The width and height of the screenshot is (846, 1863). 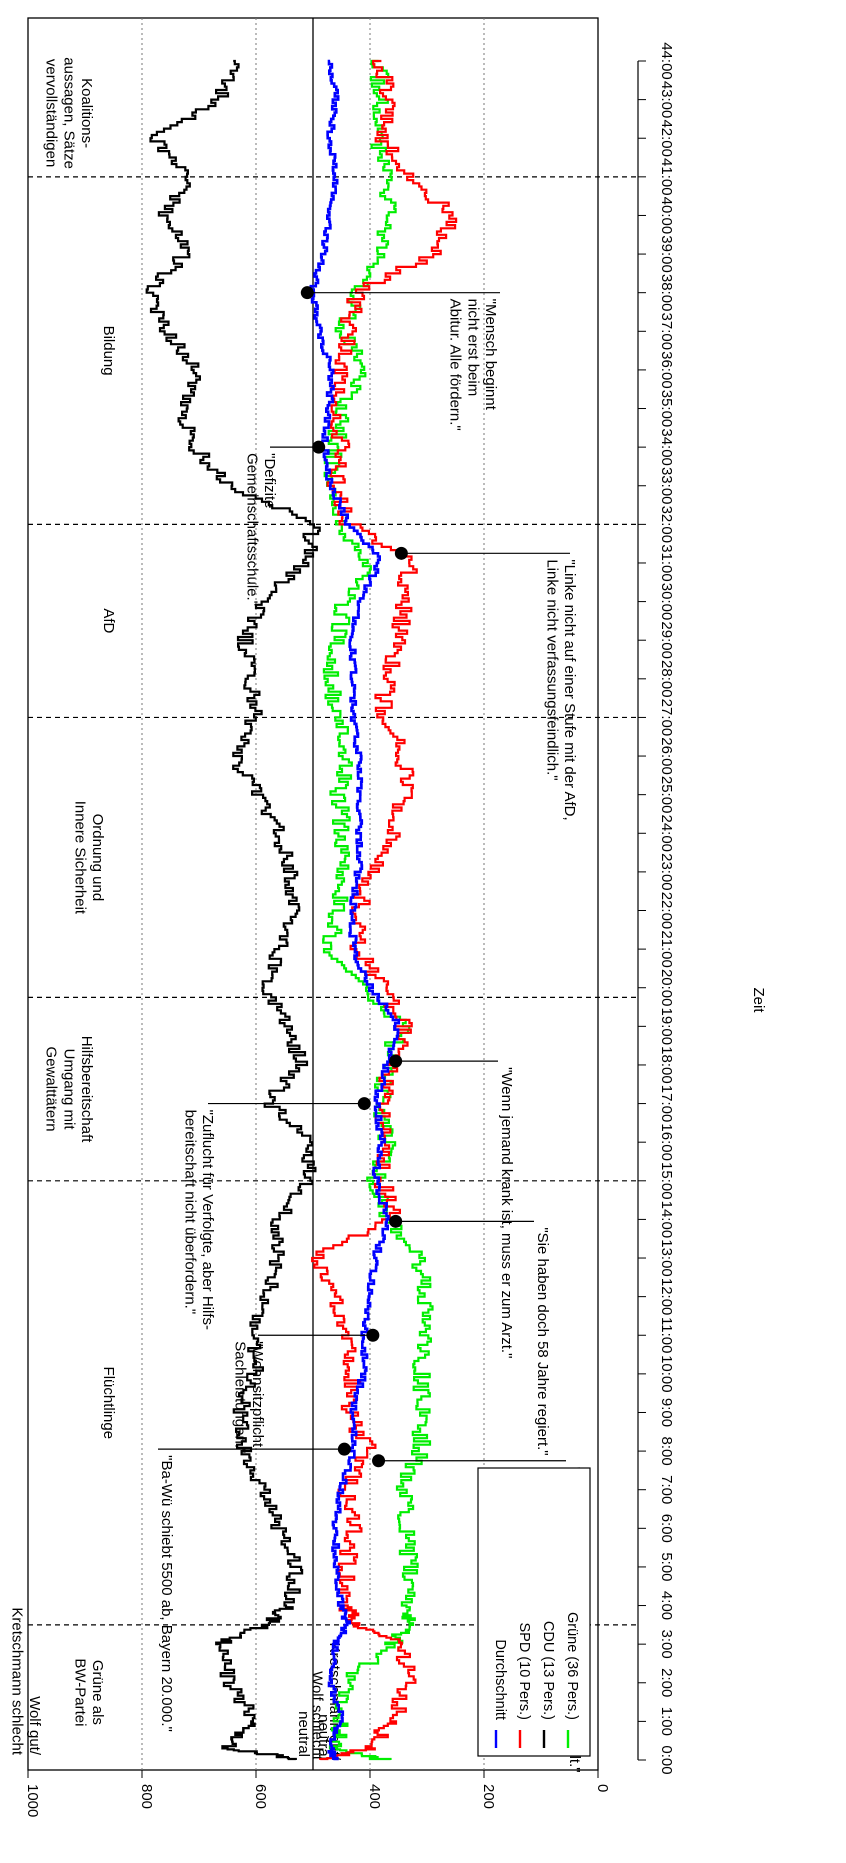 I want to click on annotation-text-line: "Mensch beginnt, so click(x=490, y=355).